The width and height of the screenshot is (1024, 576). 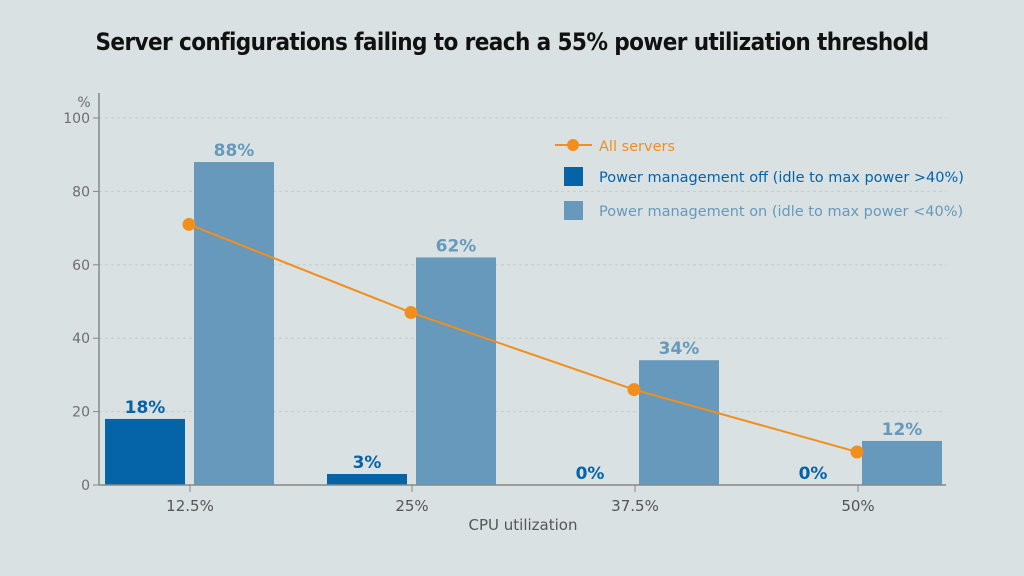 I want to click on bar-label-power-off: 18%, so click(x=145, y=408).